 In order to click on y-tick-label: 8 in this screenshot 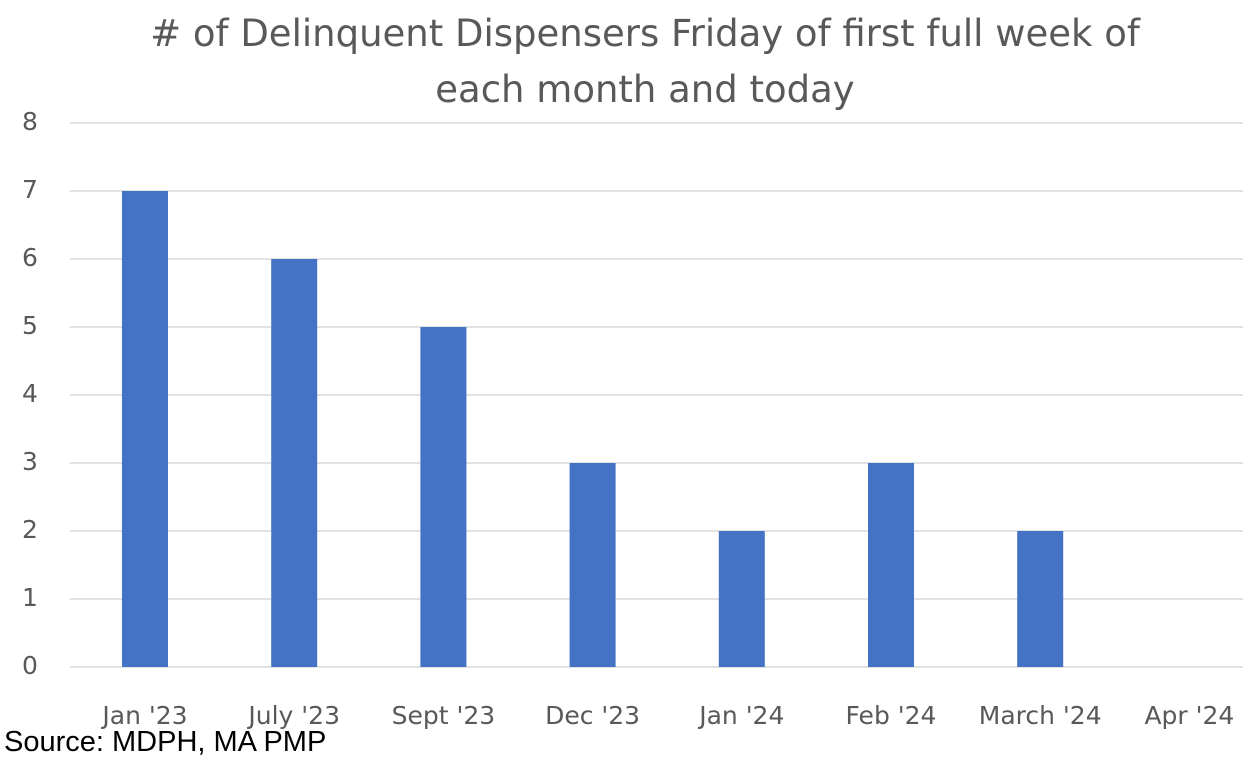, I will do `click(30, 121)`.